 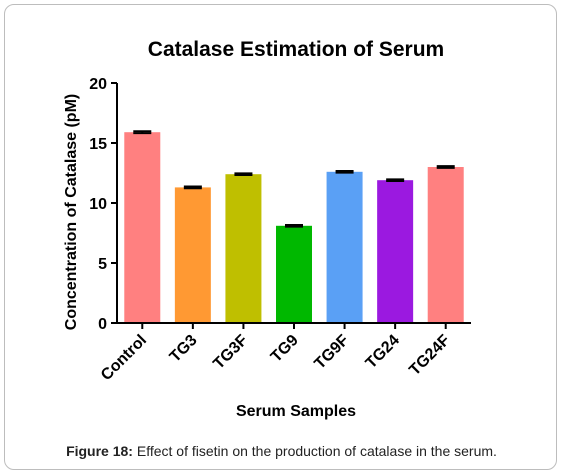 I want to click on y-tick-label: 20, so click(x=98, y=84).